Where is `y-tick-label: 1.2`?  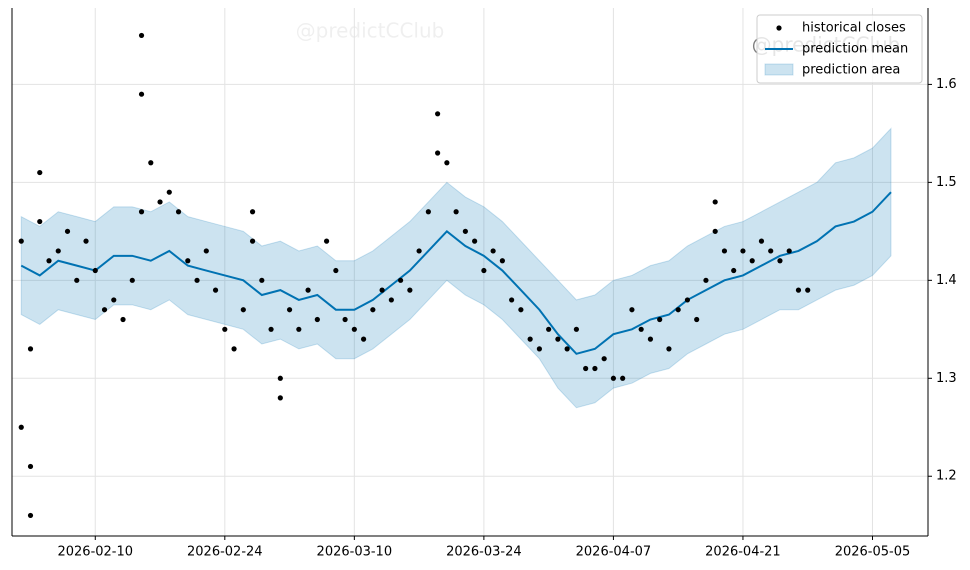
y-tick-label: 1.2 is located at coordinates (946, 476).